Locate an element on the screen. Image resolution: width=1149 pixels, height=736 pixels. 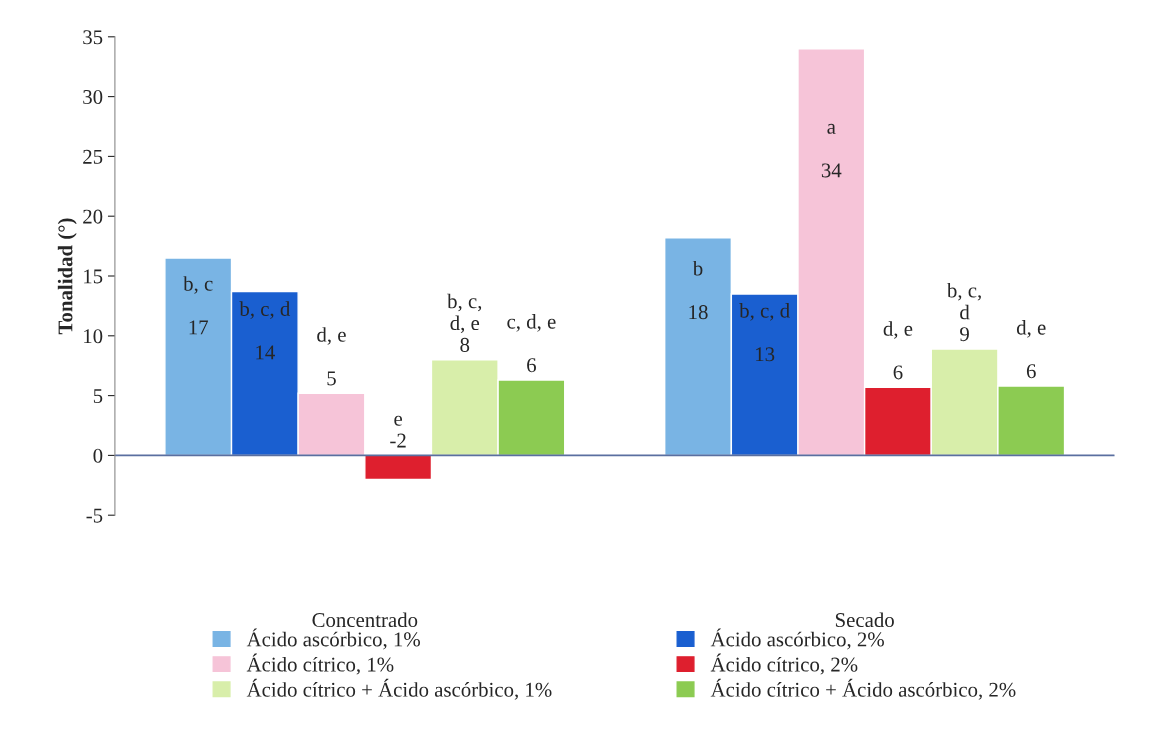
x-tick-label: Secado is located at coordinates (864, 620).